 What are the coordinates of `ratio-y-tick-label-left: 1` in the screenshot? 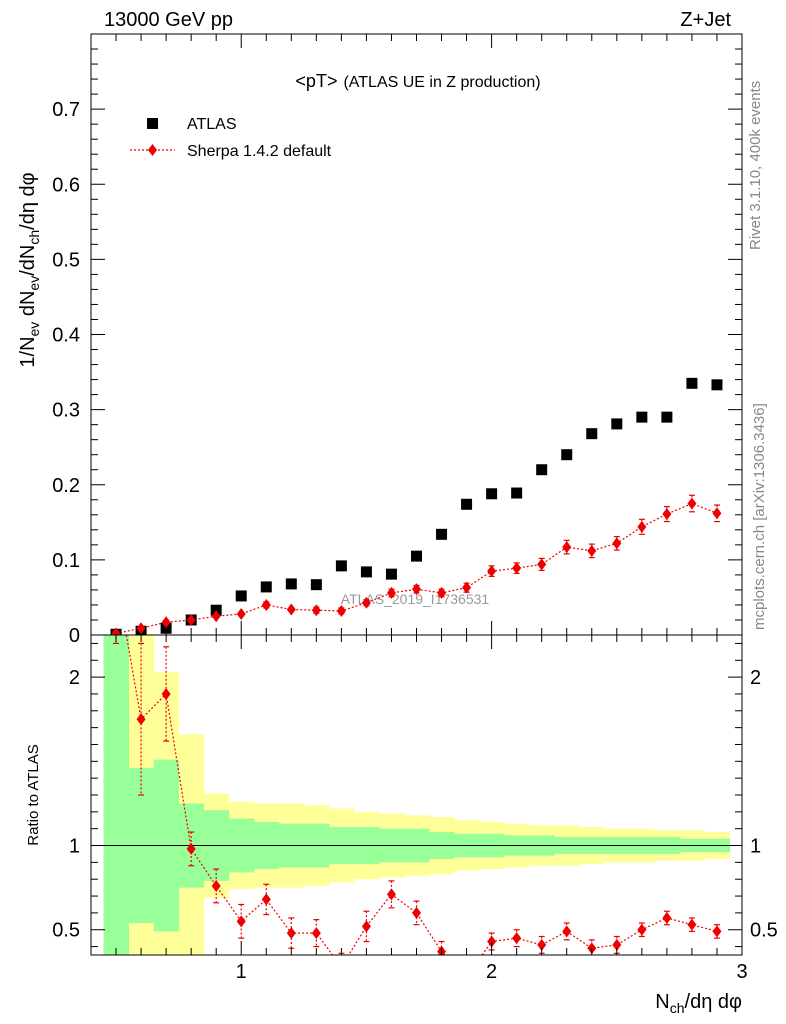 It's located at (74, 847).